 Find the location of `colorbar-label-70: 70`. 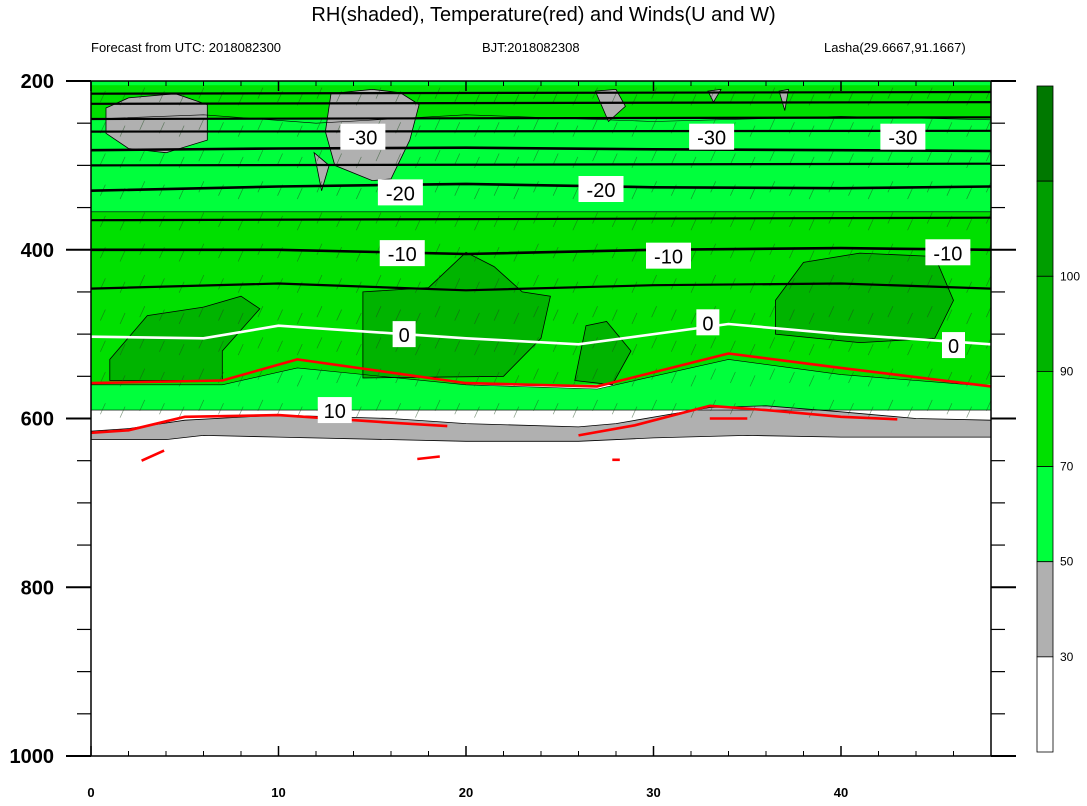

colorbar-label-70: 70 is located at coordinates (1067, 467).